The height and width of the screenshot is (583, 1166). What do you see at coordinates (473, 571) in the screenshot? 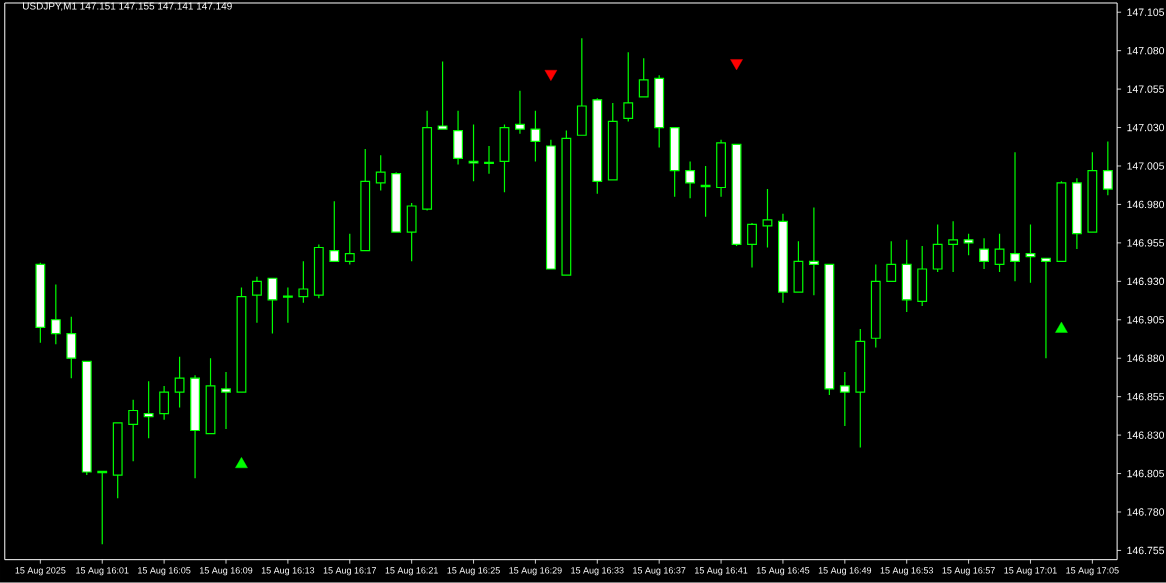
I see `x-tick-label: 15 Aug 16:25` at bounding box center [473, 571].